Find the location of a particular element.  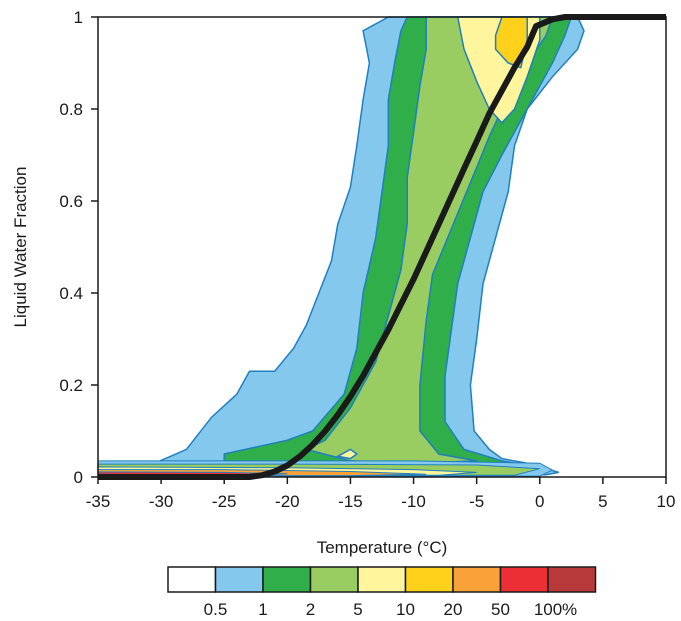

y-tick-label: 0.4 is located at coordinates (71, 293).